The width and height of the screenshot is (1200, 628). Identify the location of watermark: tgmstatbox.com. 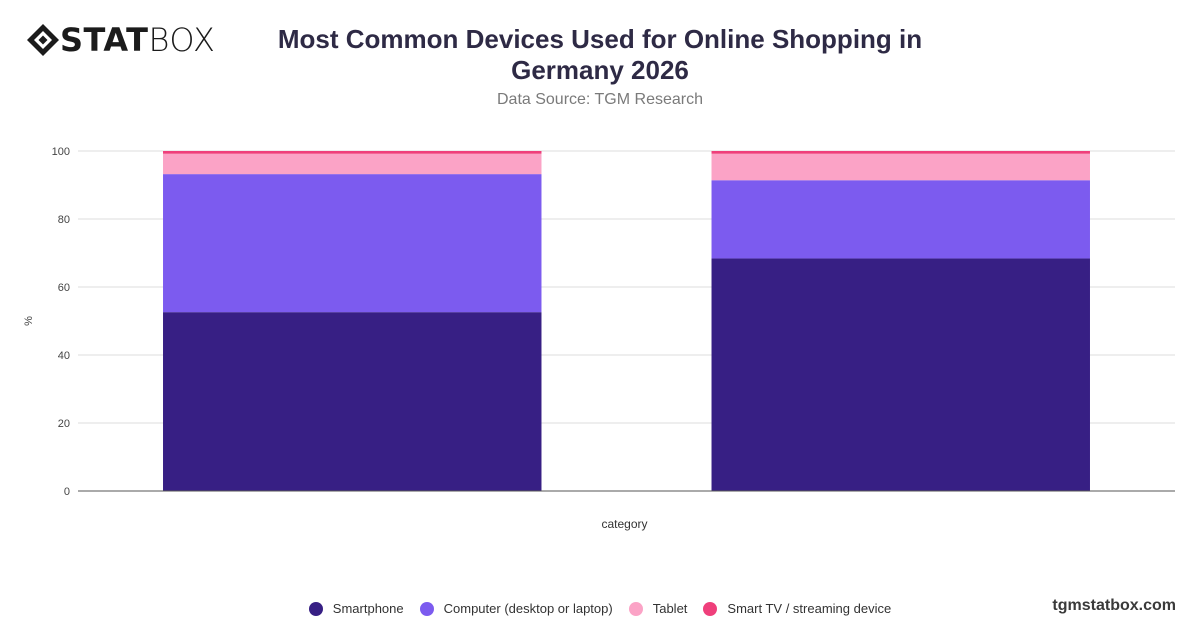
(1114, 605).